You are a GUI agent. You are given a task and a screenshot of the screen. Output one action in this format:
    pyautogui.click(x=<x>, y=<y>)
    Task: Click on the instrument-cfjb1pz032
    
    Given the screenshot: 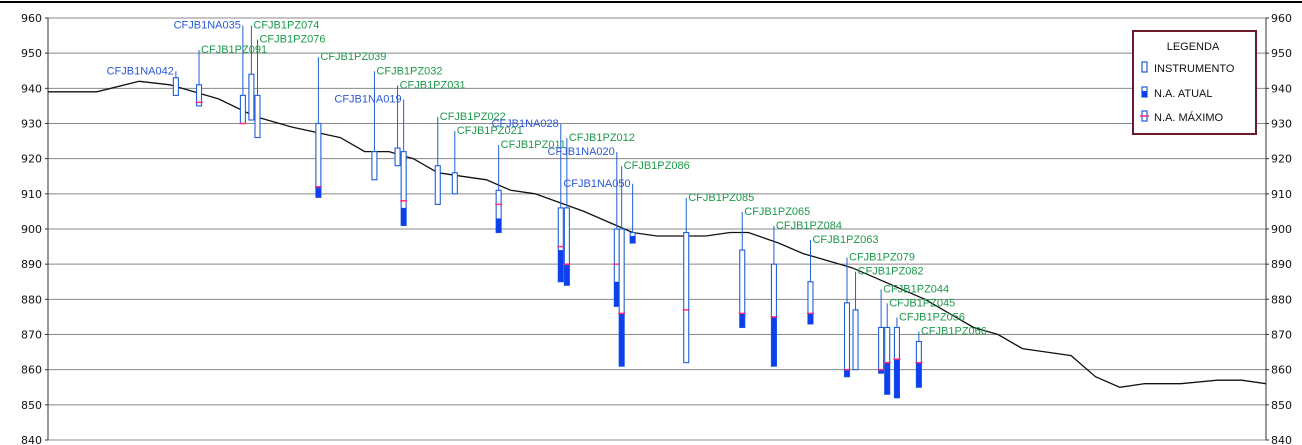 What is the action you would take?
    pyautogui.click(x=374, y=126)
    